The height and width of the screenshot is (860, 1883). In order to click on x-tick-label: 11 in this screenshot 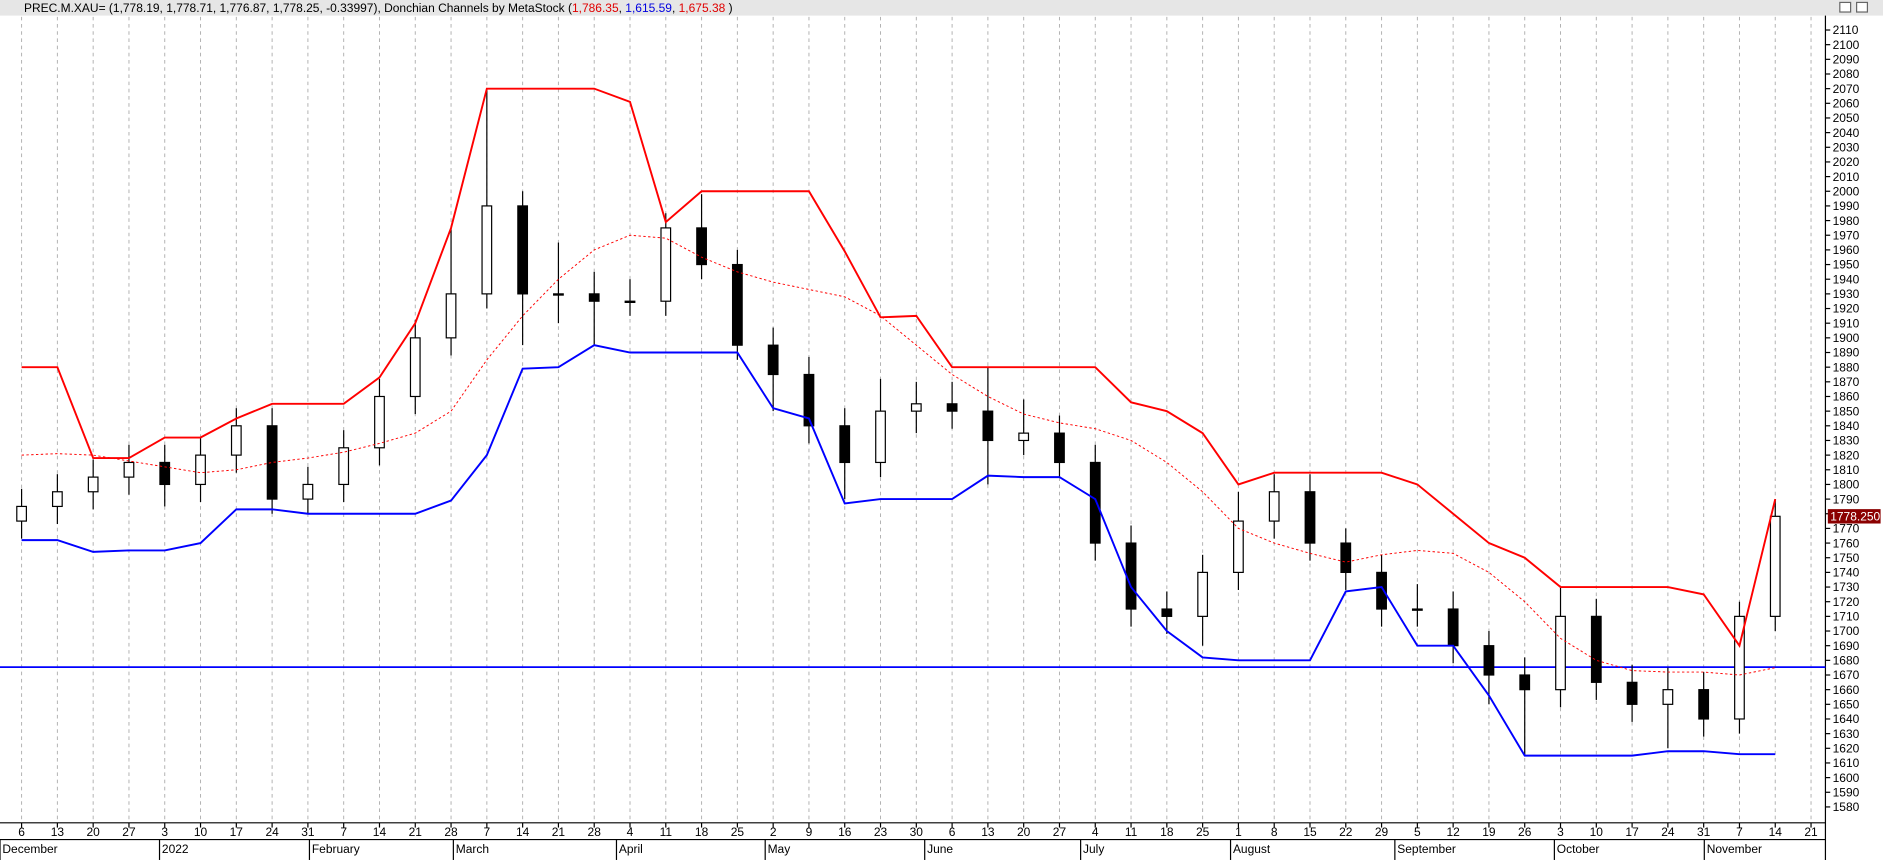, I will do `click(666, 832)`.